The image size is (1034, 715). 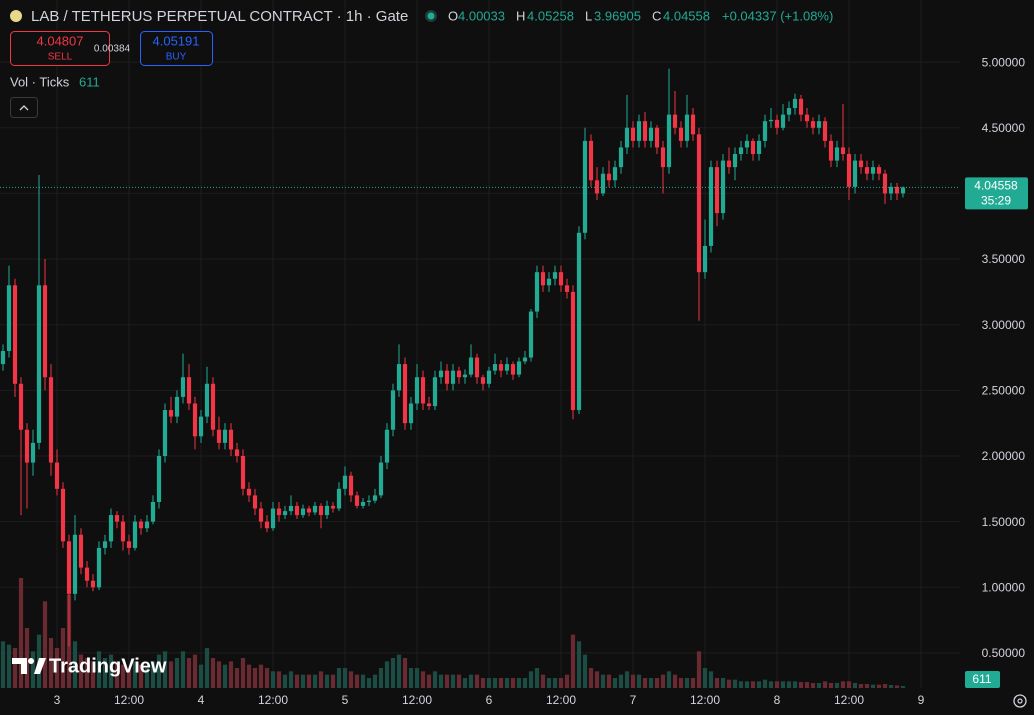 I want to click on sell-button, so click(x=60, y=48).